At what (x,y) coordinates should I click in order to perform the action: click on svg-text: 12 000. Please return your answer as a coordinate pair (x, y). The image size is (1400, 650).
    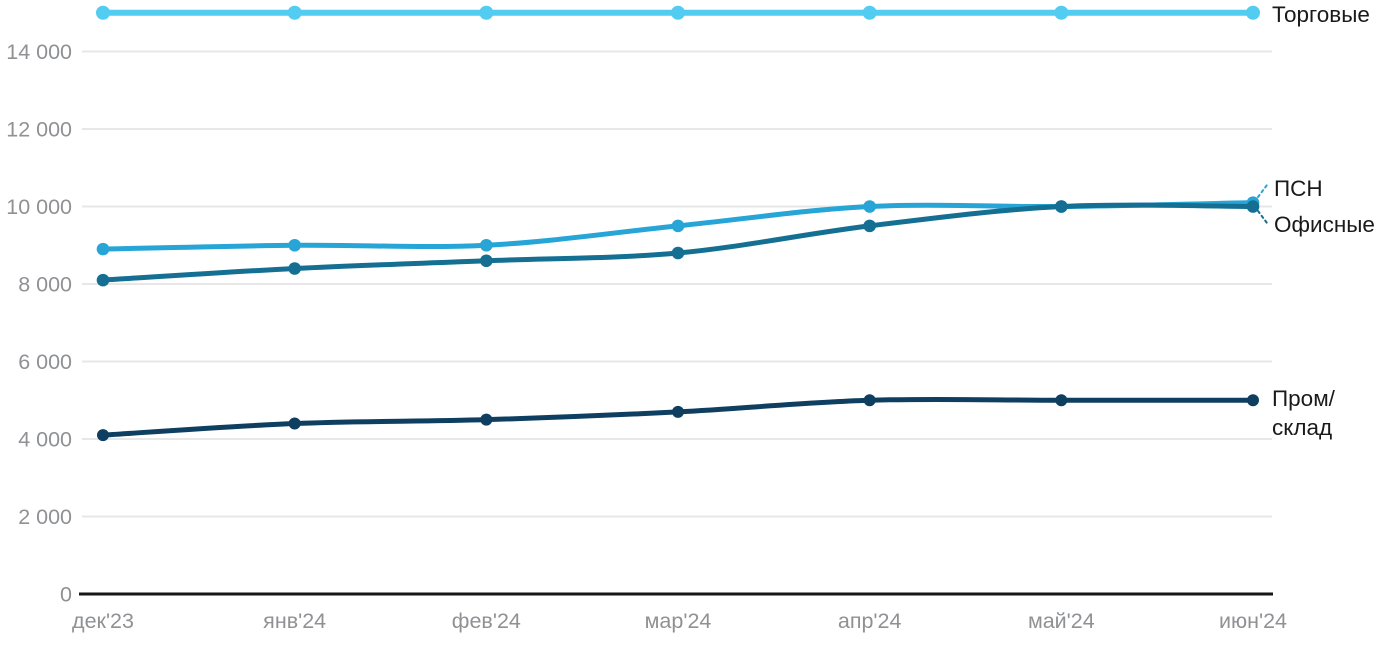
    Looking at the image, I should click on (39, 130).